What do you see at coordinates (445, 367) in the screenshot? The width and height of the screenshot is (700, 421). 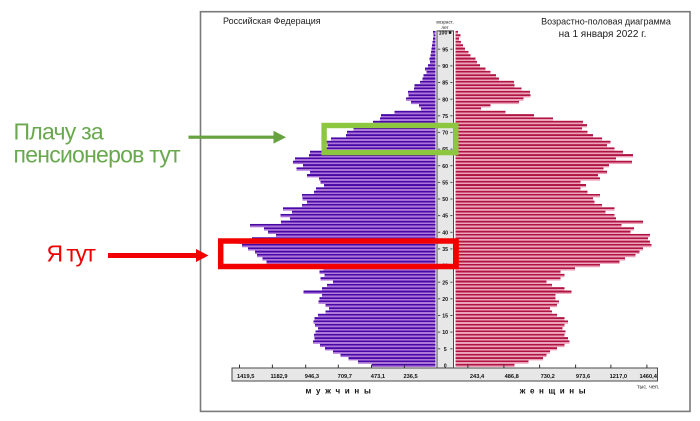 I see `svg-text: 0` at bounding box center [445, 367].